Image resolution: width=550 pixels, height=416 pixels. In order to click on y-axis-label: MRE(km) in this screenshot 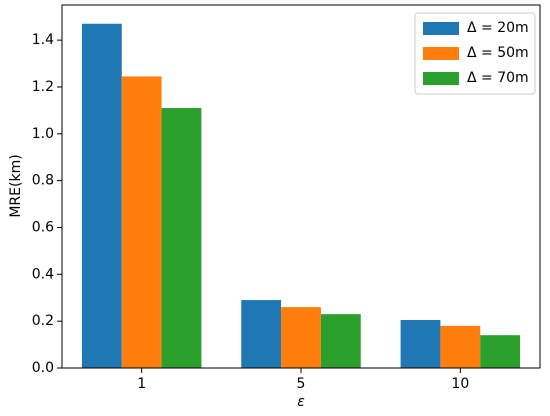, I will do `click(16, 185)`.